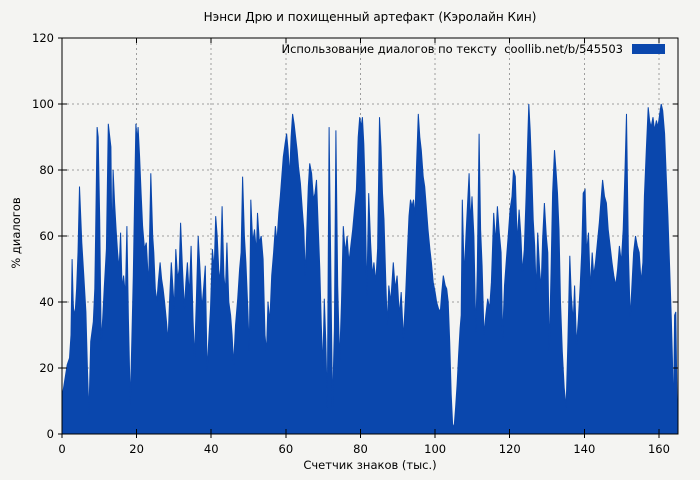  Describe the element at coordinates (50, 434) in the screenshot. I see `y-tick-label: 0` at that location.